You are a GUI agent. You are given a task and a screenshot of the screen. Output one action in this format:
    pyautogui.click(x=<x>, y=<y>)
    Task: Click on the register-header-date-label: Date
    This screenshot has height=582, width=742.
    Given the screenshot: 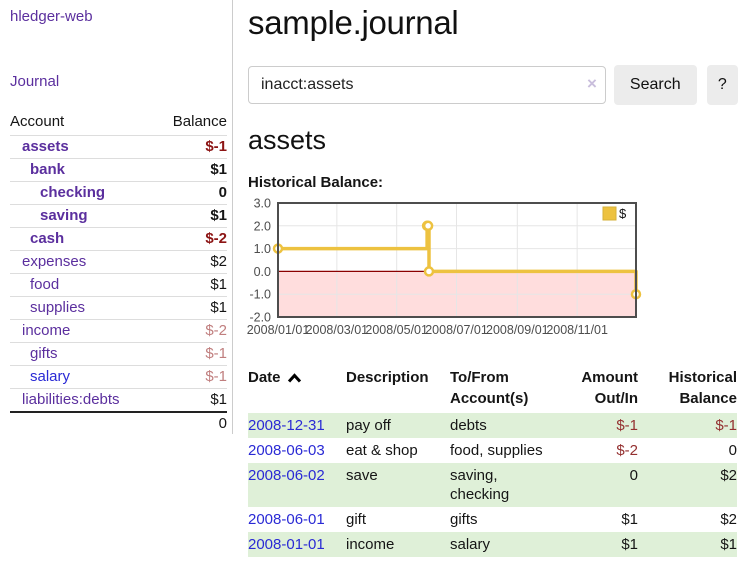 What is the action you would take?
    pyautogui.click(x=264, y=377)
    